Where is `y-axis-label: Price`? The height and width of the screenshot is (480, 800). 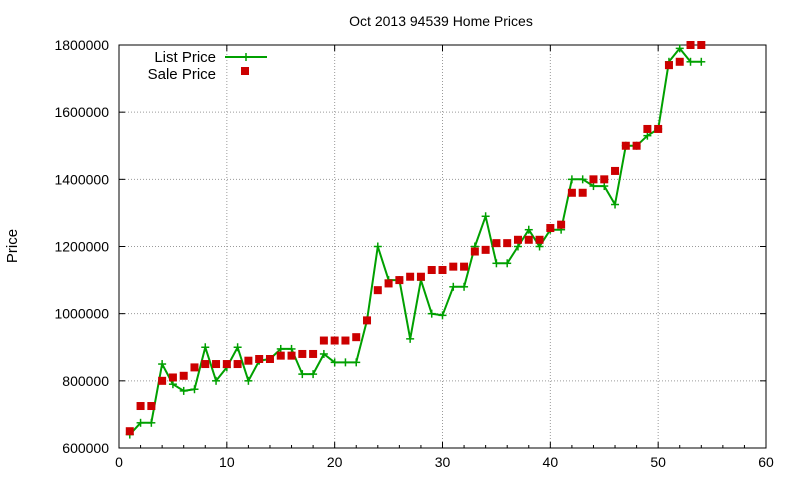
y-axis-label: Price is located at coordinates (12, 246).